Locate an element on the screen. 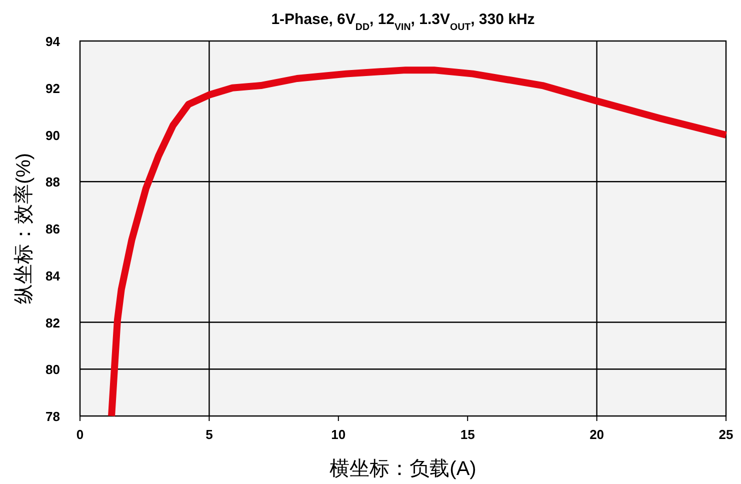  x-tick-label: 10 is located at coordinates (338, 434).